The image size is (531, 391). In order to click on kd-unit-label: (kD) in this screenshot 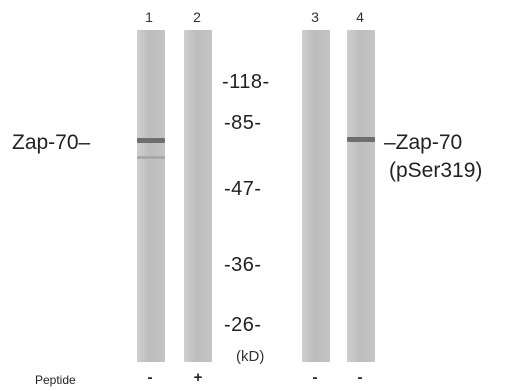, I will do `click(250, 356)`.